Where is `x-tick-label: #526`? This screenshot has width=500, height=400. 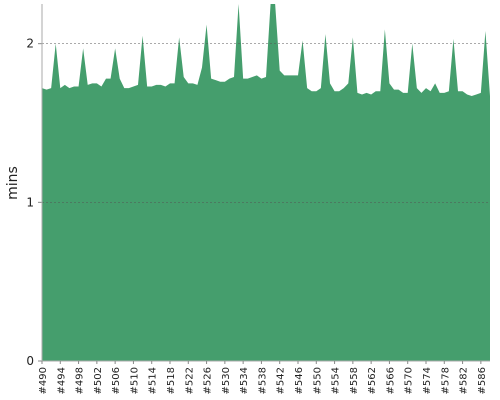 x-tick-label: #526 is located at coordinates (208, 380).